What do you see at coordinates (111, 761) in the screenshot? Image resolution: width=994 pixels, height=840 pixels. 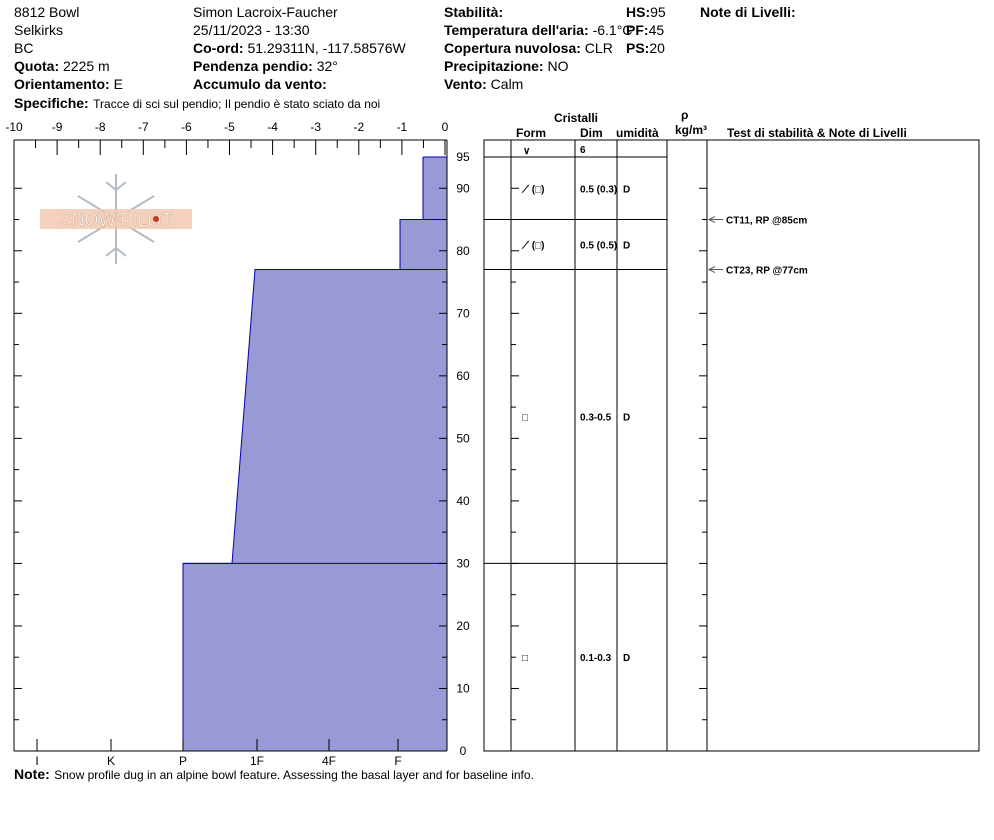 I see `hardness-tick-label: K` at bounding box center [111, 761].